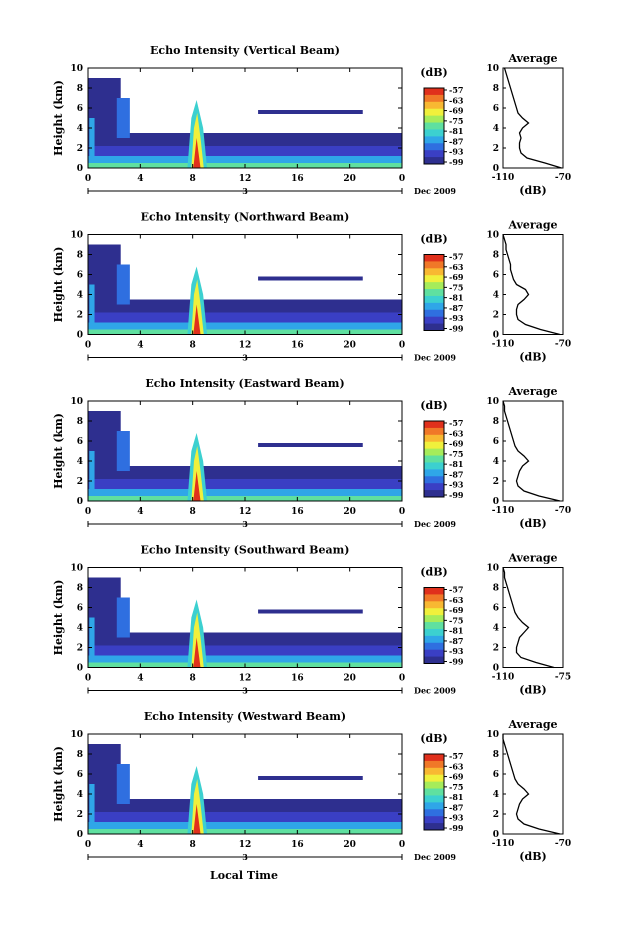 The height and width of the screenshot is (929, 617). What do you see at coordinates (245, 622) in the screenshot?
I see `heatmap-field` at bounding box center [245, 622].